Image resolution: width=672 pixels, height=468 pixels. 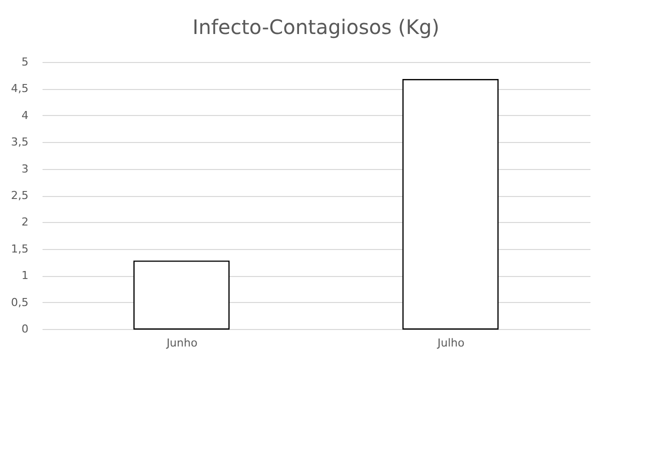 I want to click on y-tick-label: 2,5, so click(x=19, y=195).